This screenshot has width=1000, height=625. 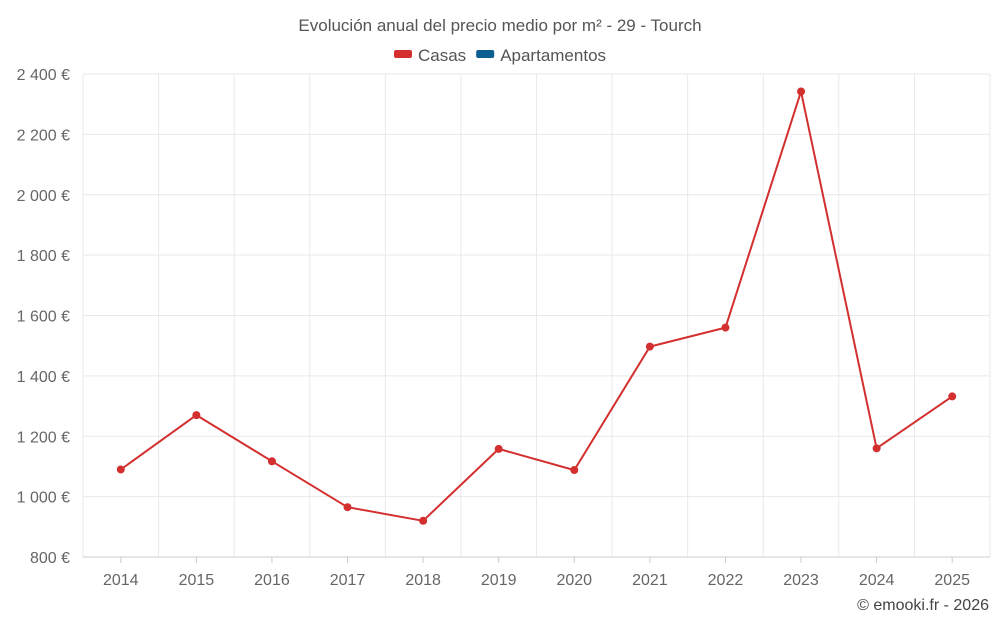 What do you see at coordinates (121, 580) in the screenshot?
I see `x-tick-label: 2014` at bounding box center [121, 580].